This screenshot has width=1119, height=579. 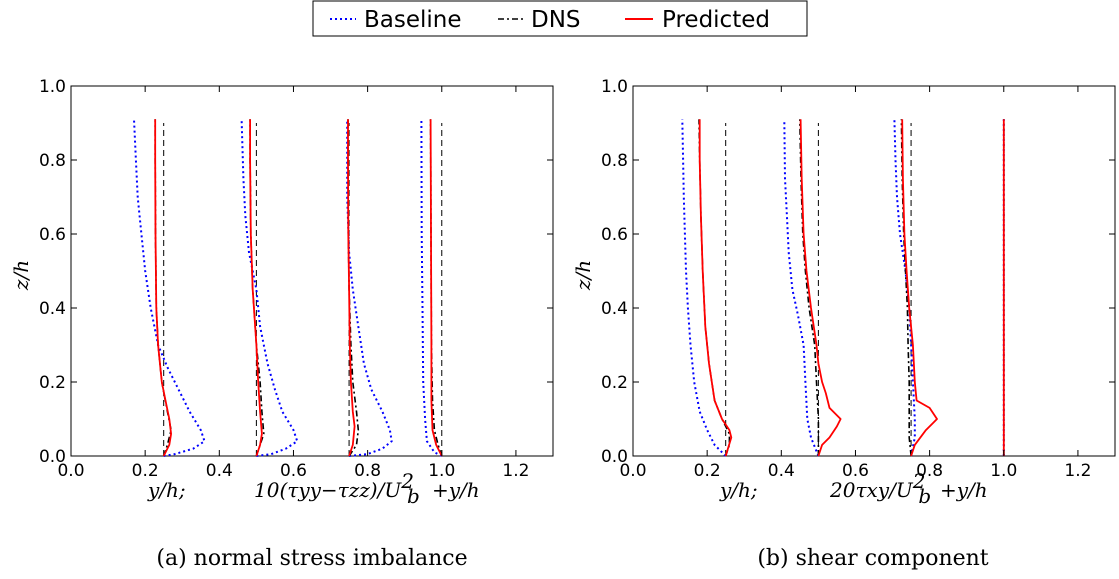 I want to click on legend: Baseline DNS Predicted, so click(x=560, y=18).